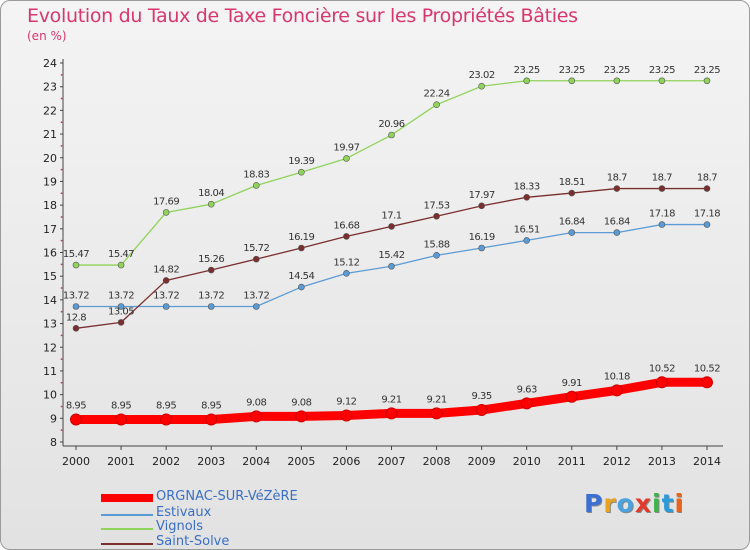  Describe the element at coordinates (121, 461) in the screenshot. I see `x-tick-label: 2001` at that location.